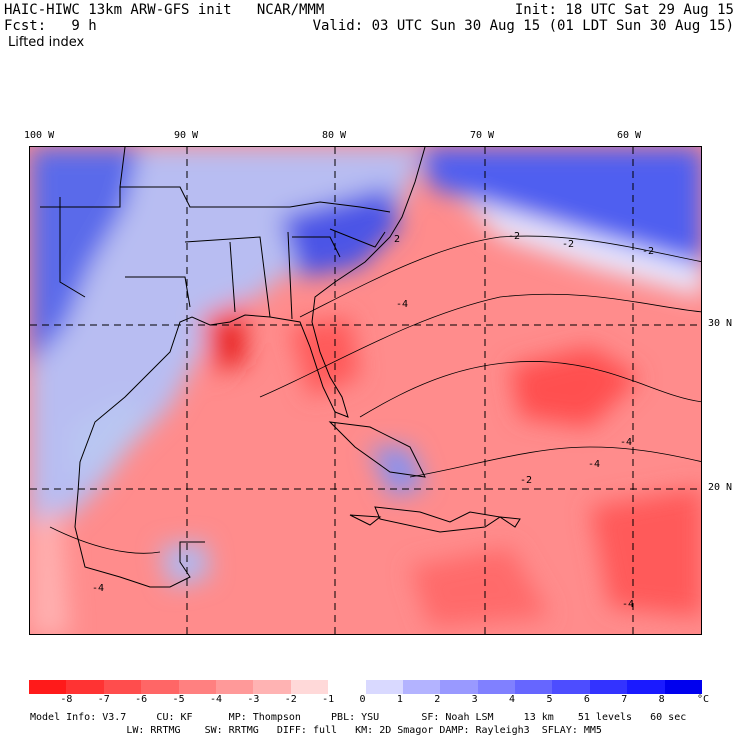 This screenshot has height=740, width=740. I want to click on contour-label: 2, so click(397, 239).